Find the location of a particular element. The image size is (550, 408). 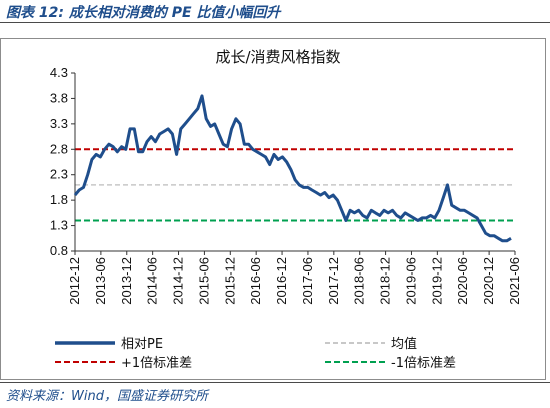

x-tick-label: 2020-06 is located at coordinates (462, 281).